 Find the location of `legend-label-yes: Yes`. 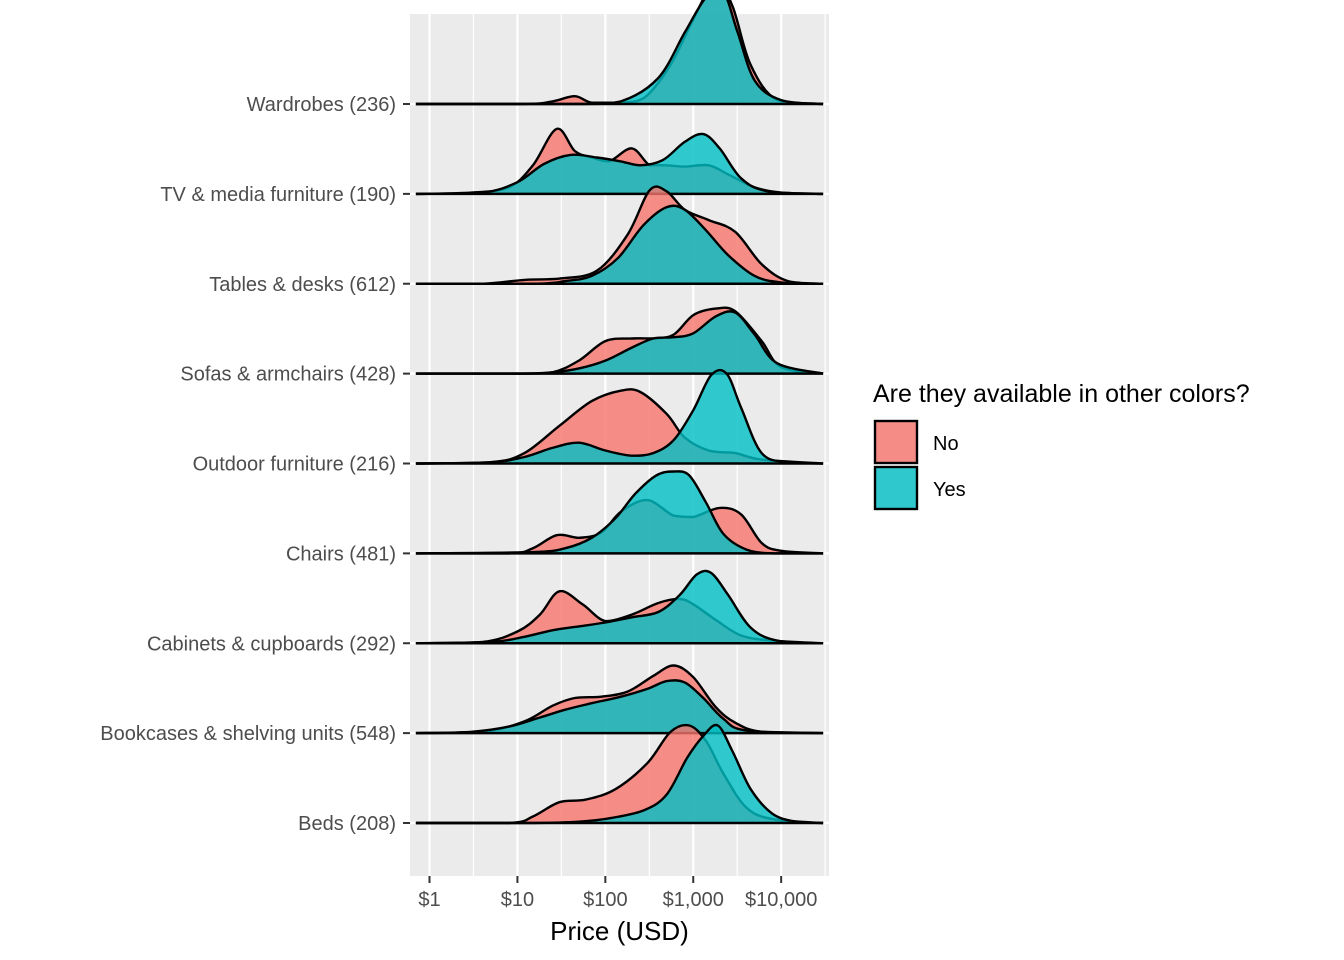

legend-label-yes: Yes is located at coordinates (949, 490).